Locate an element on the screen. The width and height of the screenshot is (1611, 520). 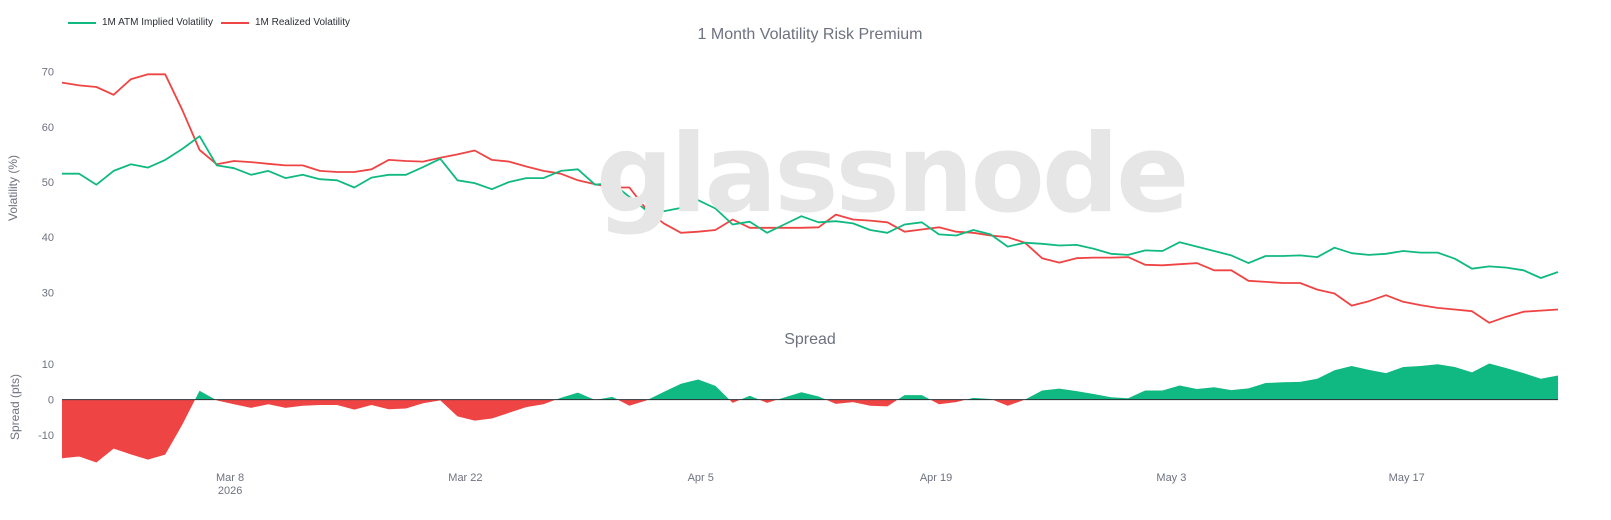
x-tick-label: May 3 is located at coordinates (1171, 478).